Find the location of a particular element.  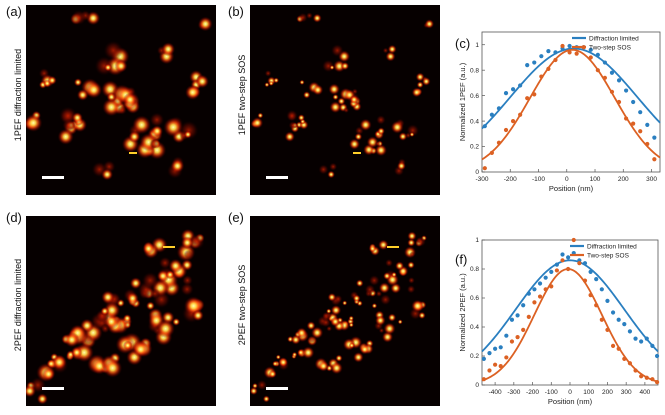

x-tick-label: -300 is located at coordinates (481, 179).